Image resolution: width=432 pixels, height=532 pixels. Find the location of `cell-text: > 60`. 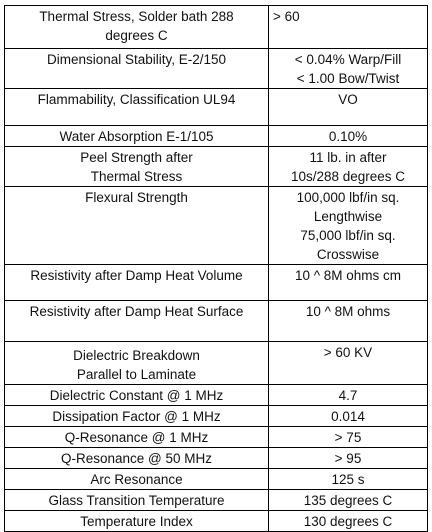

cell-text: > 60 is located at coordinates (286, 16).